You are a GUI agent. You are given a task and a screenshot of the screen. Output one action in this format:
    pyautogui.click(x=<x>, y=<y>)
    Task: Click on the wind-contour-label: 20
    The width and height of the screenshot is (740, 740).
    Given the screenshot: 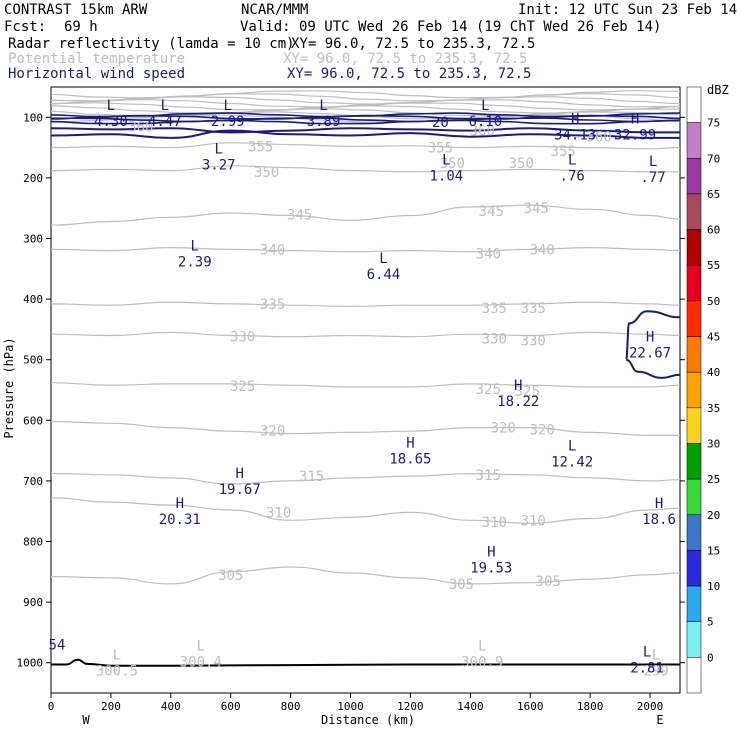 What is the action you would take?
    pyautogui.click(x=440, y=123)
    